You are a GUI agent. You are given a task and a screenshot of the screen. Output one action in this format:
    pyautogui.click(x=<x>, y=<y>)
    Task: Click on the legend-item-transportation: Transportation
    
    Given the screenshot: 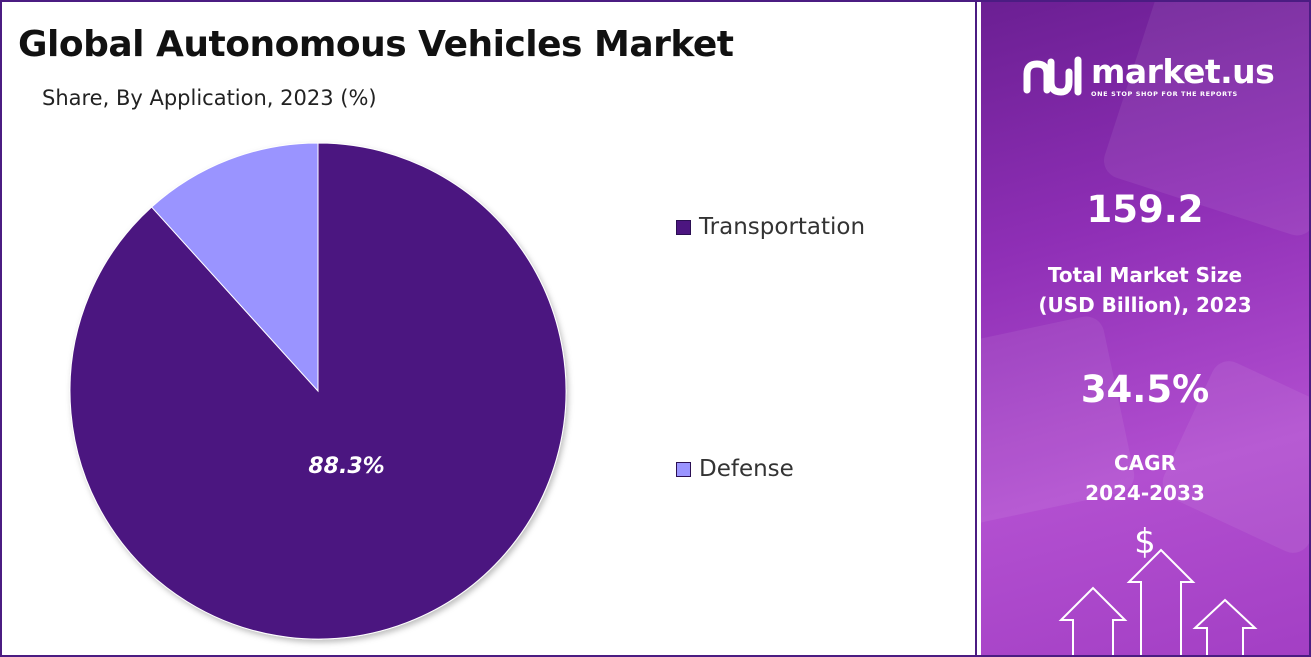 What is the action you would take?
    pyautogui.click(x=770, y=227)
    